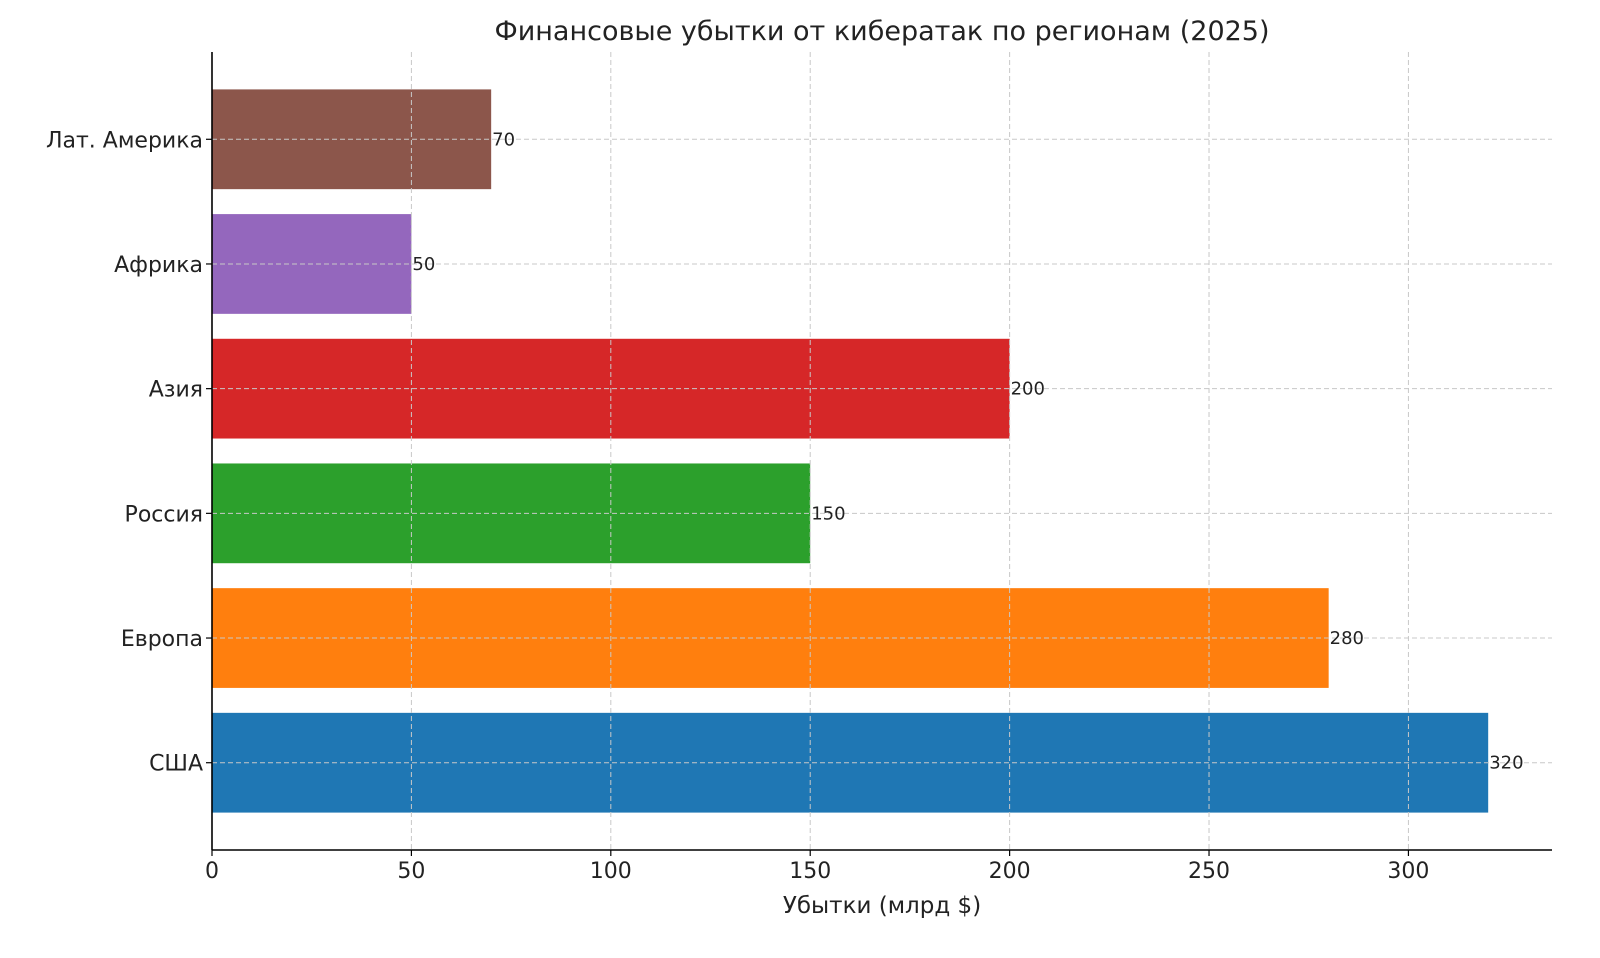  Describe the element at coordinates (1506, 763) in the screenshot. I see `data-label: 320` at that location.